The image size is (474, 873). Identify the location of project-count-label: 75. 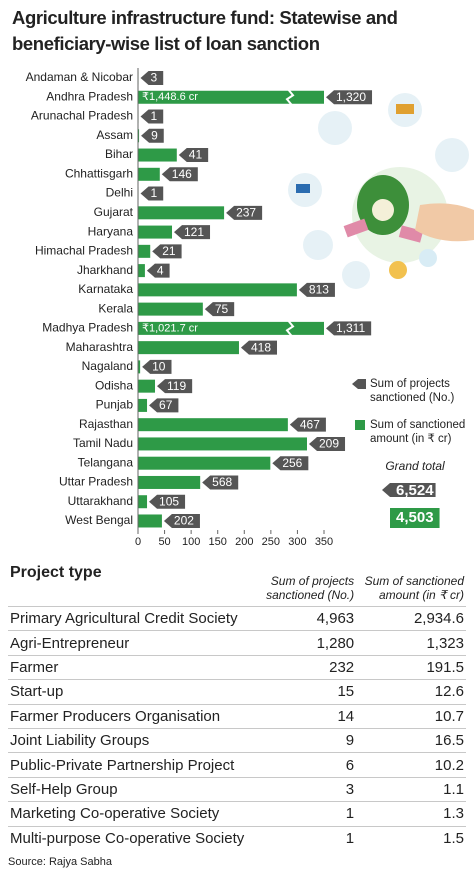
(222, 309).